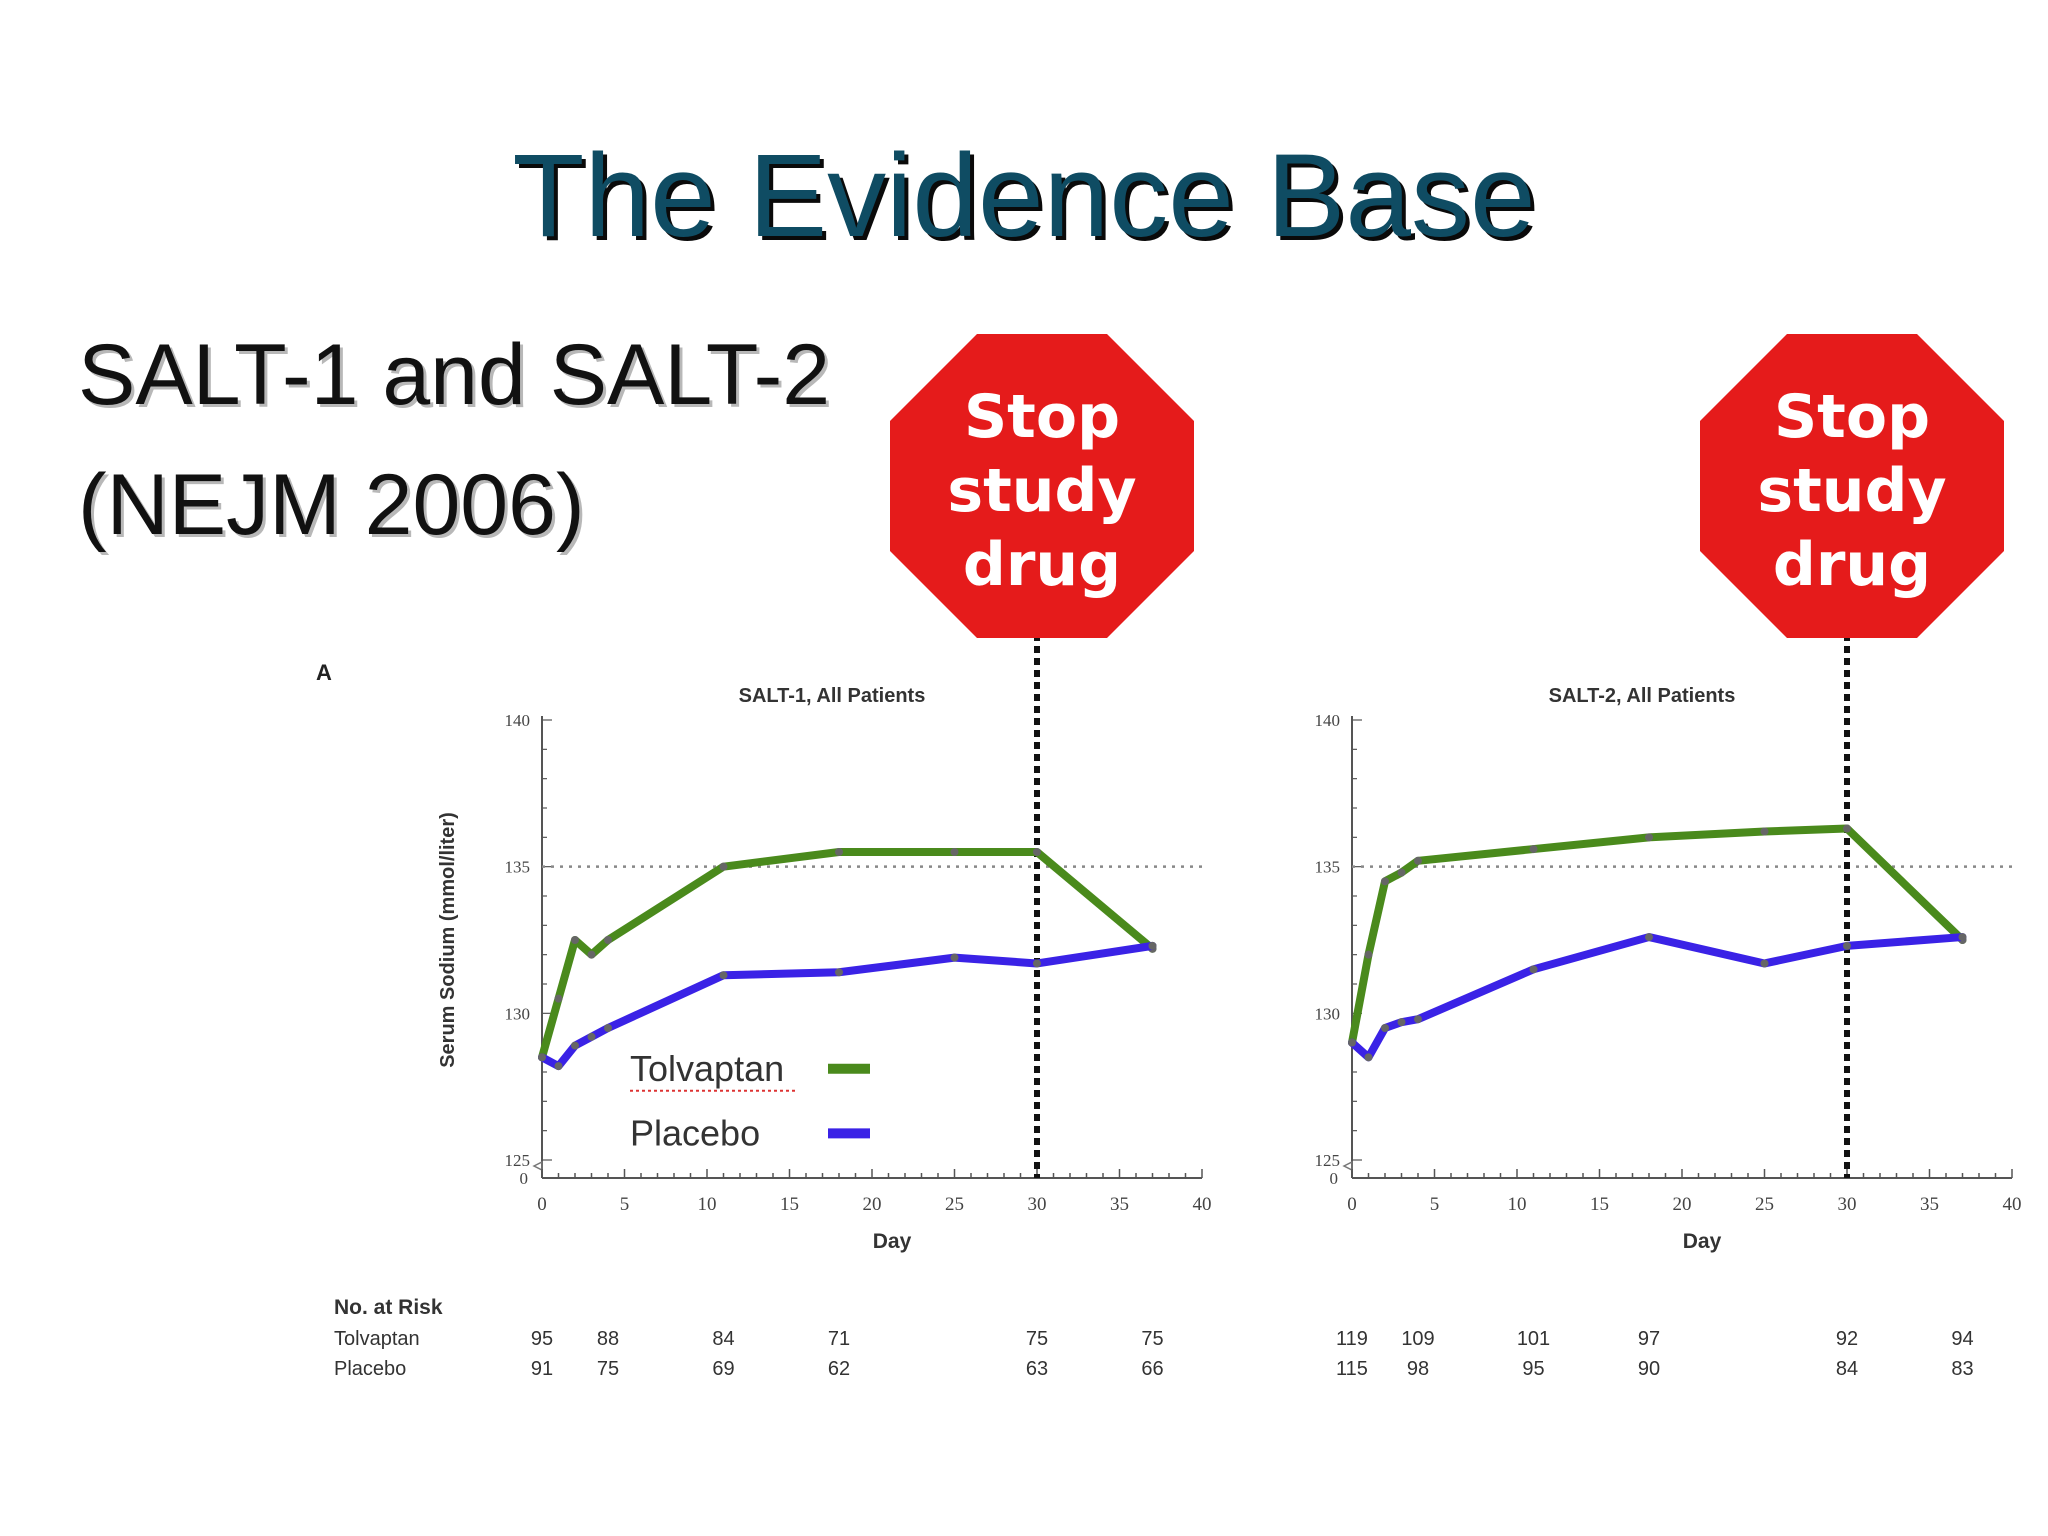 This screenshot has height=1536, width=2048. What do you see at coordinates (1852, 417) in the screenshot?
I see `stop-text-stop: Stop` at bounding box center [1852, 417].